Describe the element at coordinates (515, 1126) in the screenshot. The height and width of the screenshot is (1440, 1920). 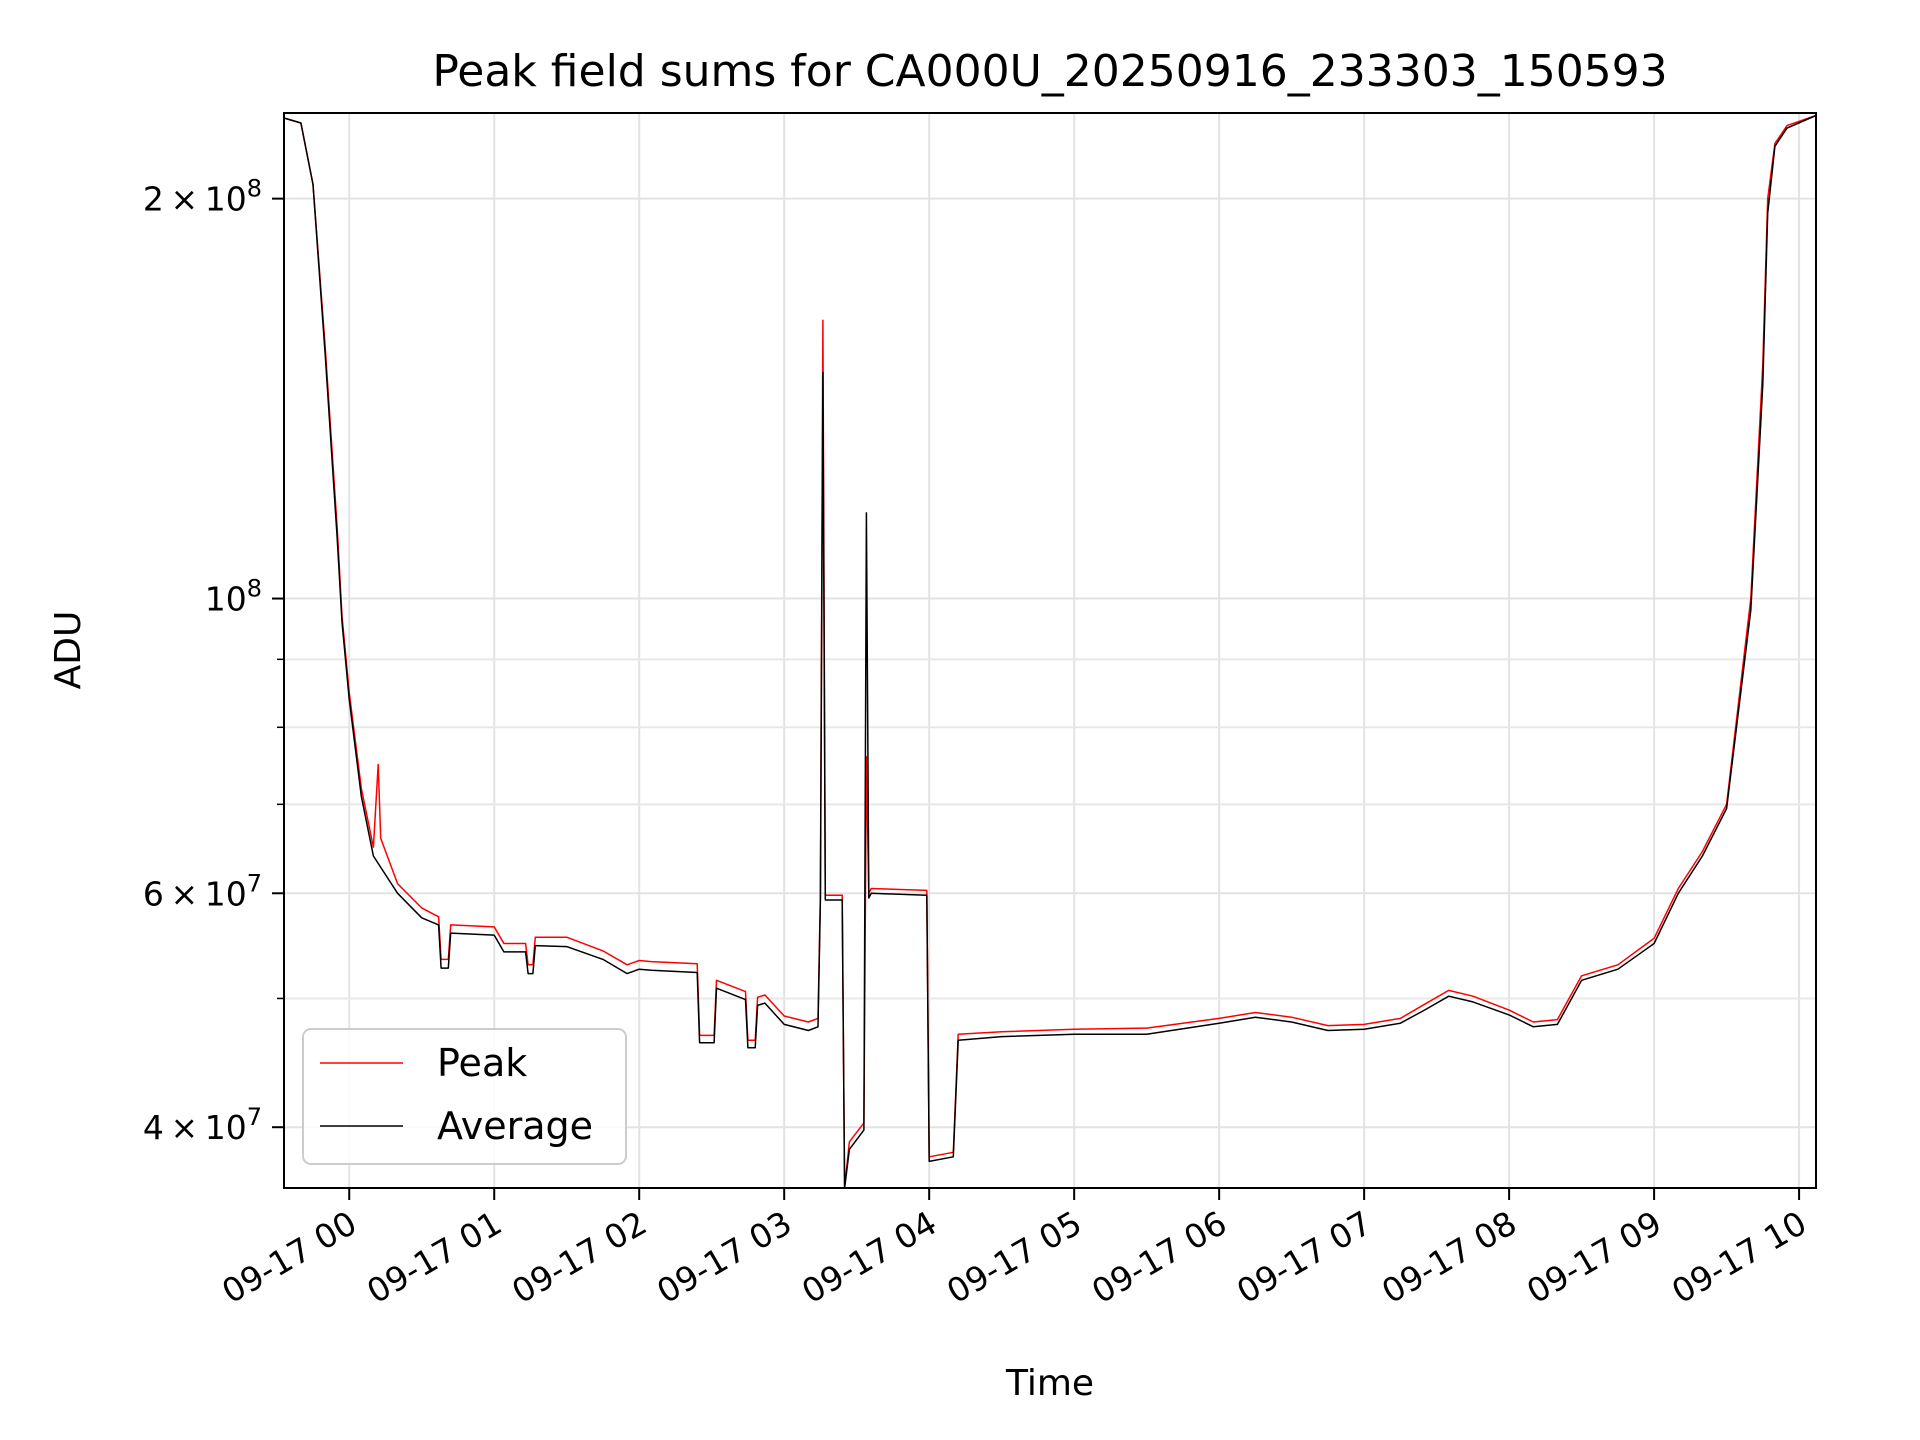
I see `legend-label-average: Average` at that location.